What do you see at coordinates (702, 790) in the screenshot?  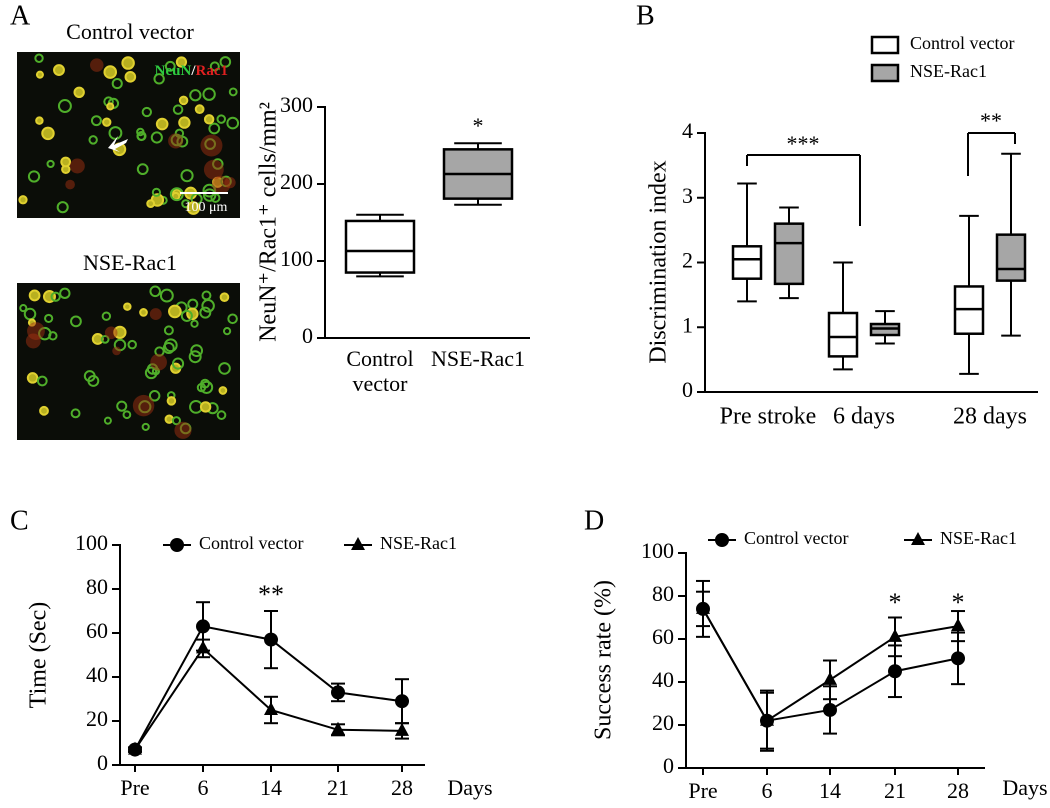 I see `x-tick-label: Pre` at bounding box center [702, 790].